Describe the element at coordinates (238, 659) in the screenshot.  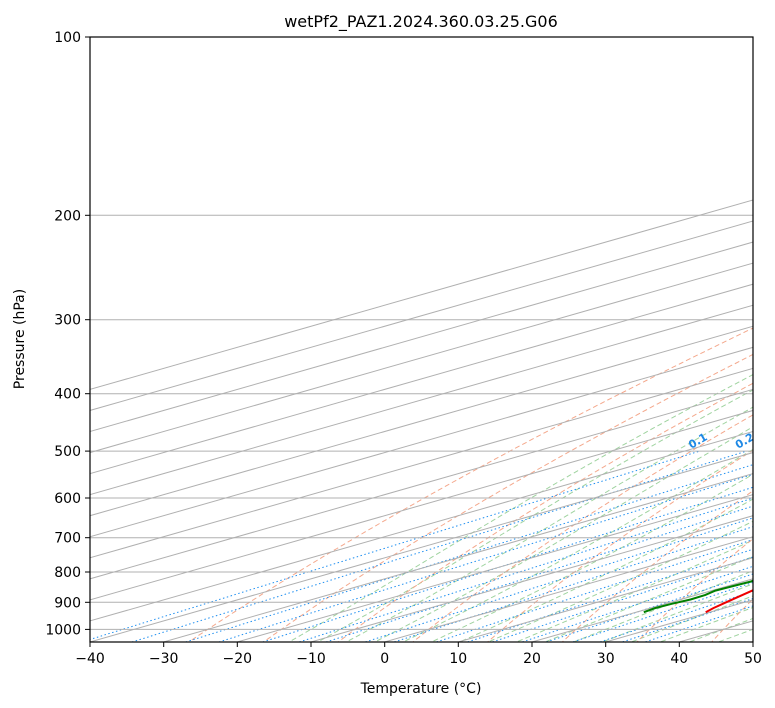
I see `x-tick-label: −20` at that location.